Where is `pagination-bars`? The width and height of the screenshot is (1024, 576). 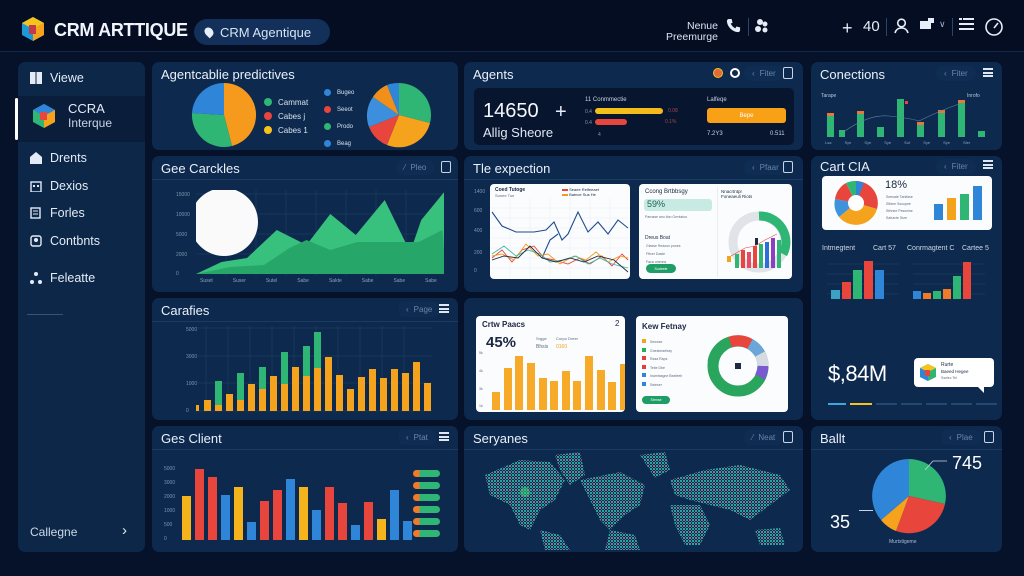 pagination-bars is located at coordinates (912, 404).